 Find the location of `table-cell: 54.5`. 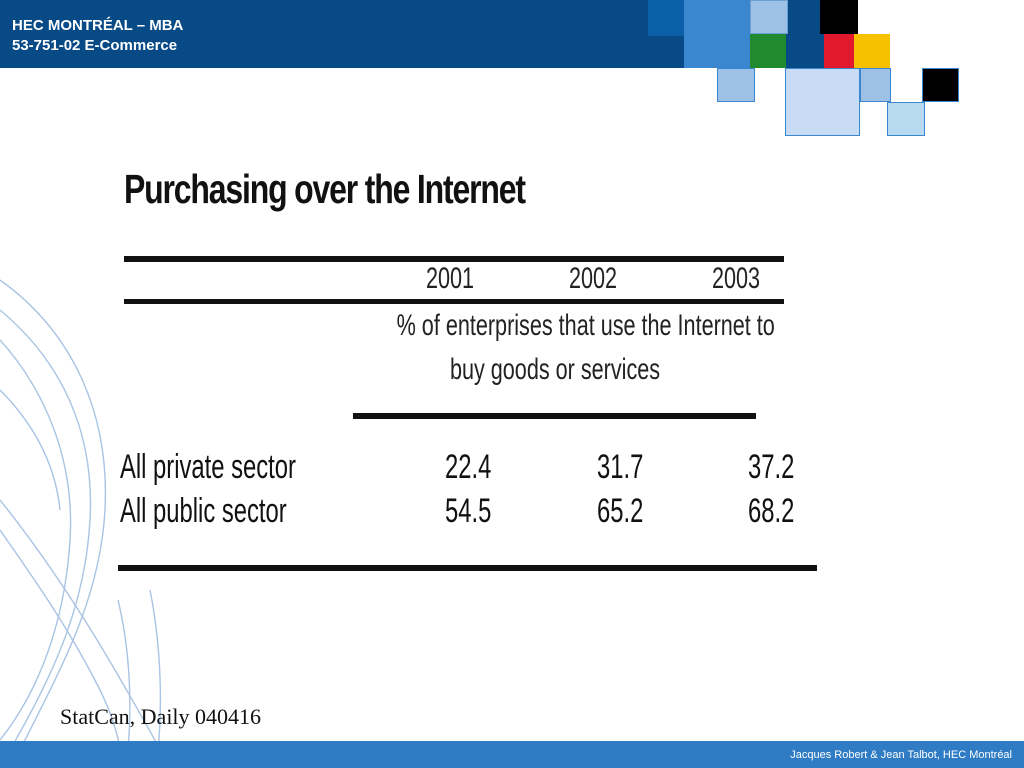

table-cell: 54.5 is located at coordinates (468, 511).